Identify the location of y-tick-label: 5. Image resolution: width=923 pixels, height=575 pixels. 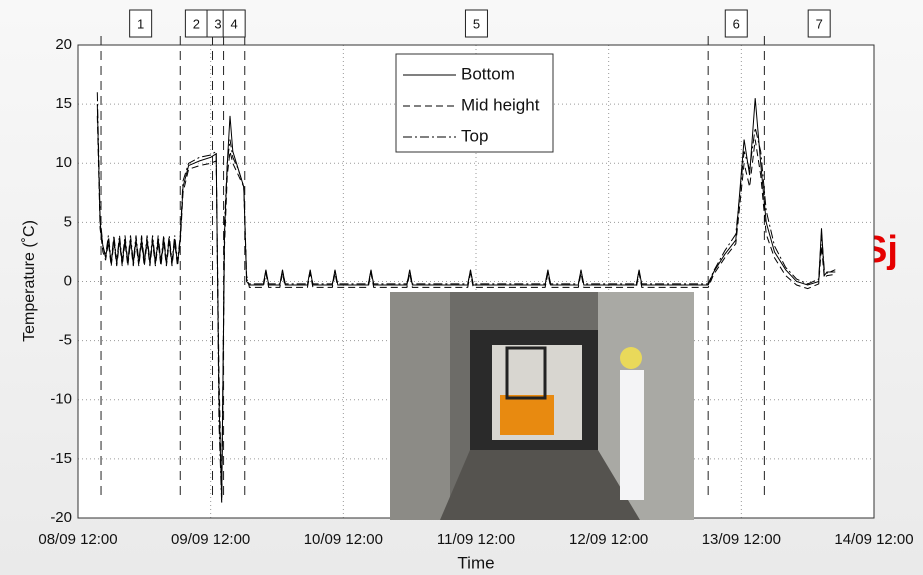
(68, 221).